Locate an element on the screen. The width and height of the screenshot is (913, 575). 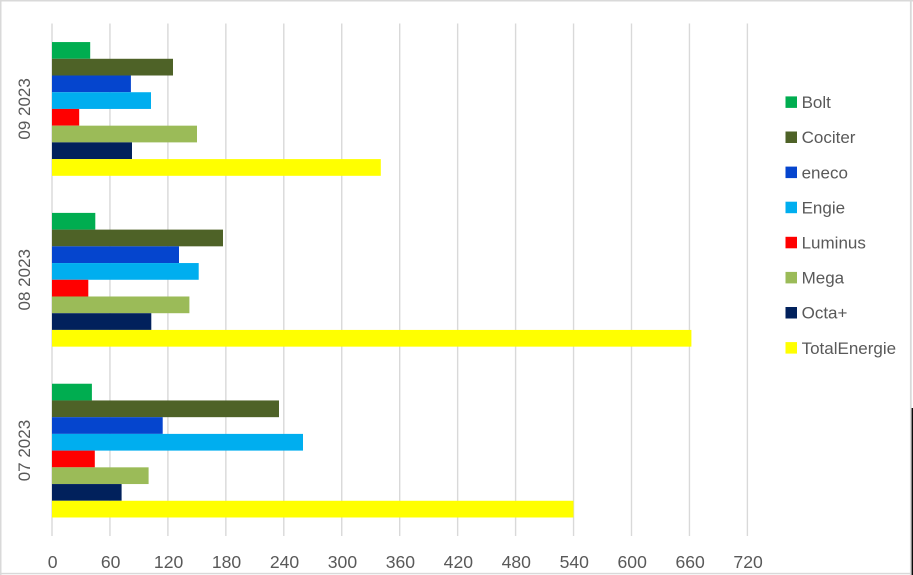
svg-text: 120 is located at coordinates (169, 562).